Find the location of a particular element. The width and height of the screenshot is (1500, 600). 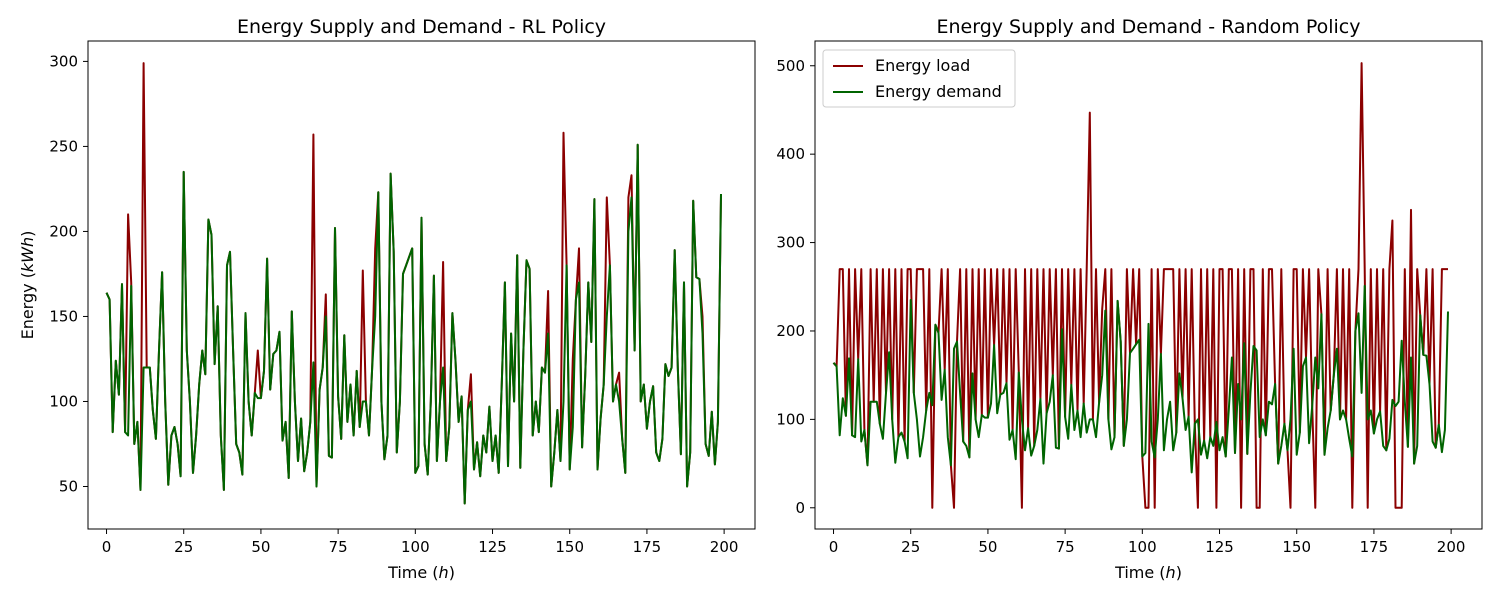

legend-box is located at coordinates (919, 78).